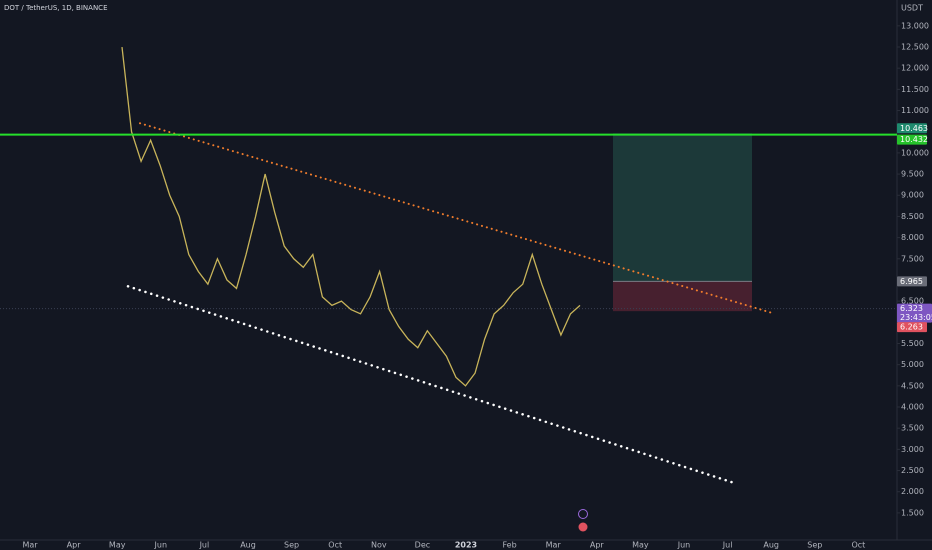 This screenshot has height=550, width=932. Describe the element at coordinates (379, 545) in the screenshot. I see `x-tick-label: Nov` at that location.